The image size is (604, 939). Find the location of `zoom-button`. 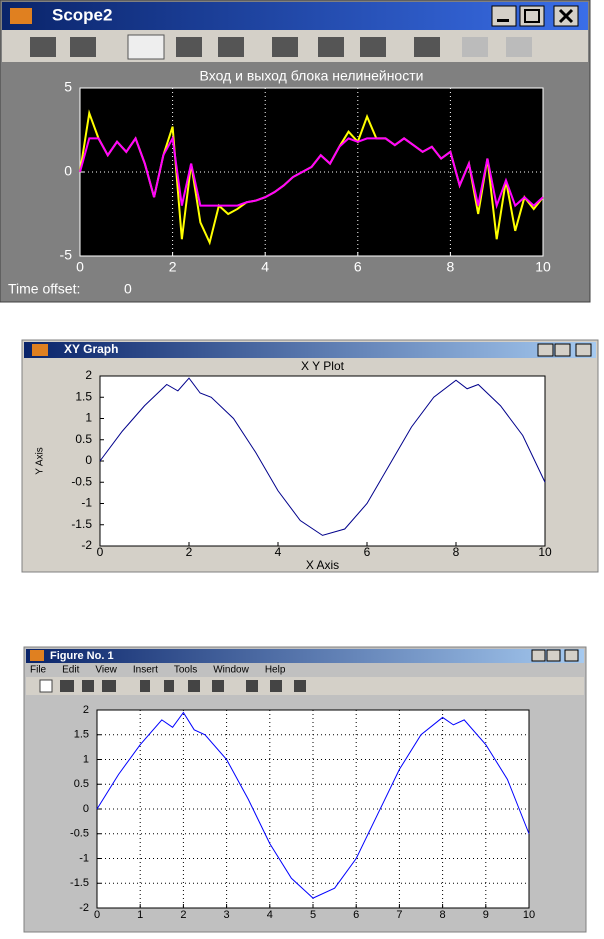

zoom-button is located at coordinates (146, 47).